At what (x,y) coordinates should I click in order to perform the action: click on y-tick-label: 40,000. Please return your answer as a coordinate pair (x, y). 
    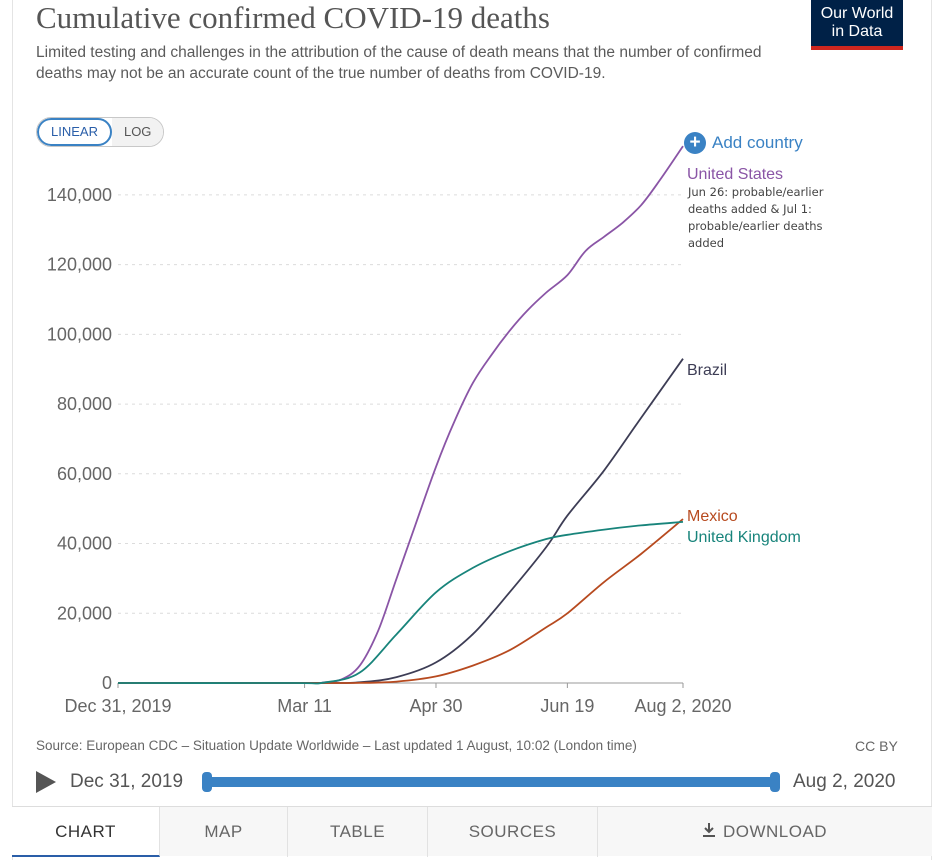
    Looking at the image, I should click on (84, 544).